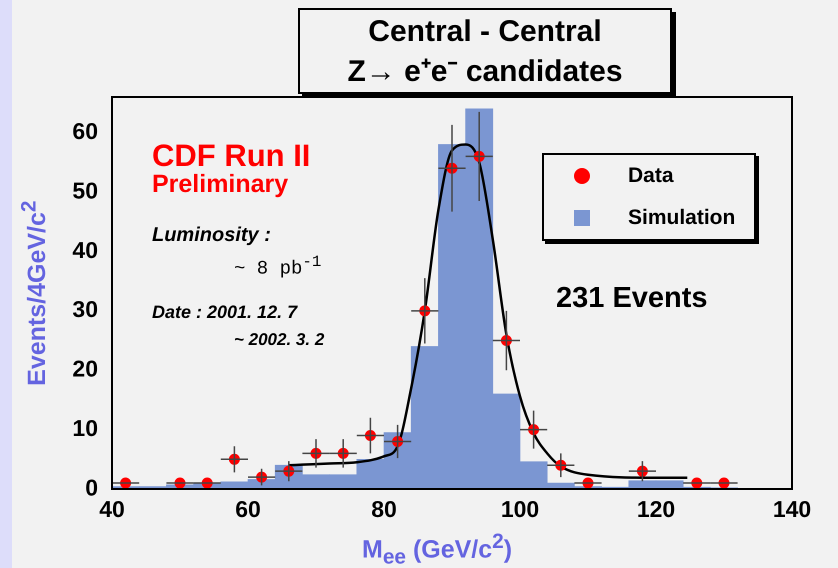 This screenshot has width=838, height=568. I want to click on chart-subtitle: Z→ e⁺e⁻ candidates, so click(485, 72).